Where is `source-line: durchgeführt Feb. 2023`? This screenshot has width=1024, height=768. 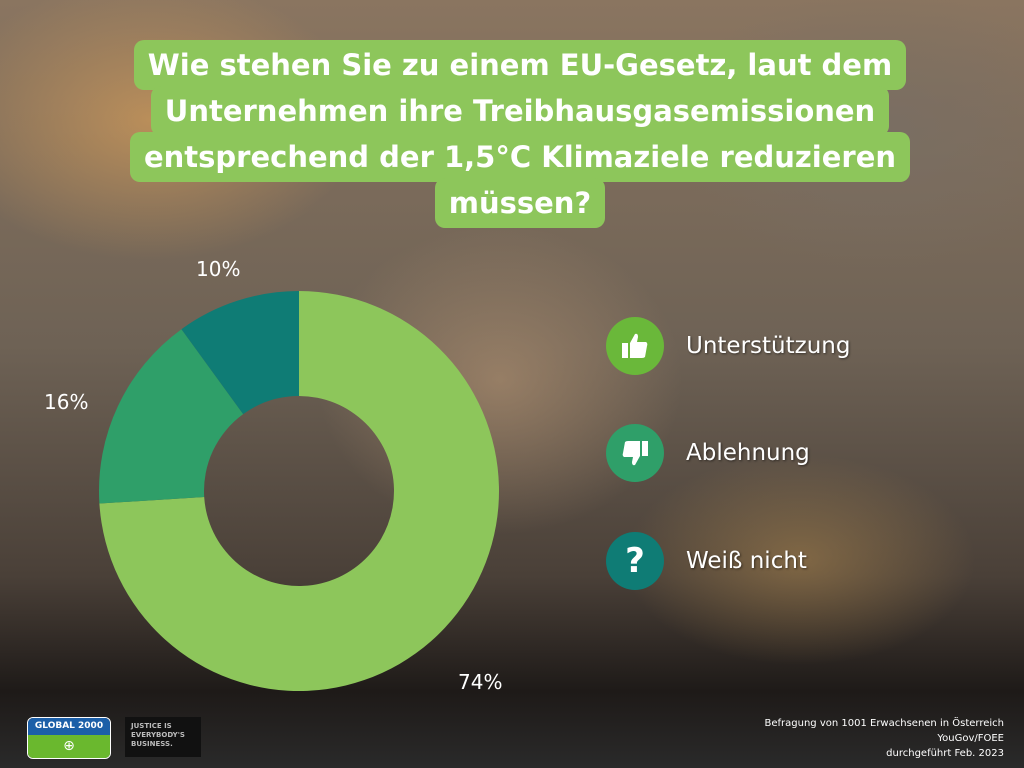 source-line: durchgeführt Feb. 2023 is located at coordinates (945, 753).